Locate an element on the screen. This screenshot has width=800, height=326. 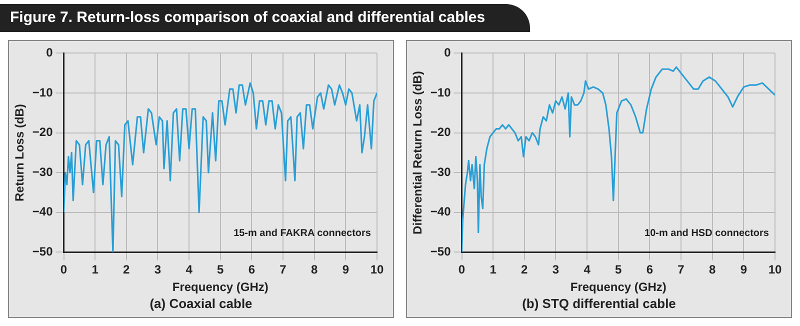
y-axis-title: Differential Return Loss (dB) is located at coordinates (417, 152).